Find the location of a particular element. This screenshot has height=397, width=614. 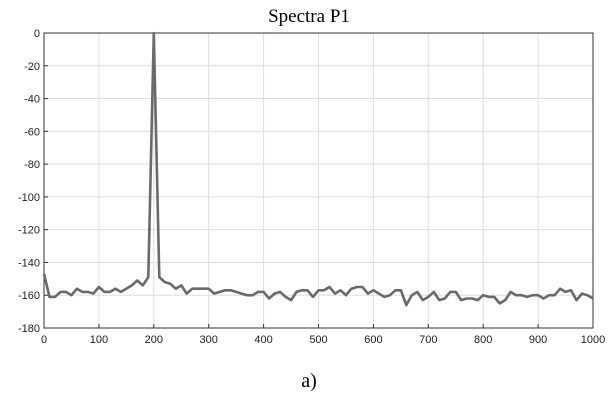

x-tick-label: 200 is located at coordinates (154, 340).